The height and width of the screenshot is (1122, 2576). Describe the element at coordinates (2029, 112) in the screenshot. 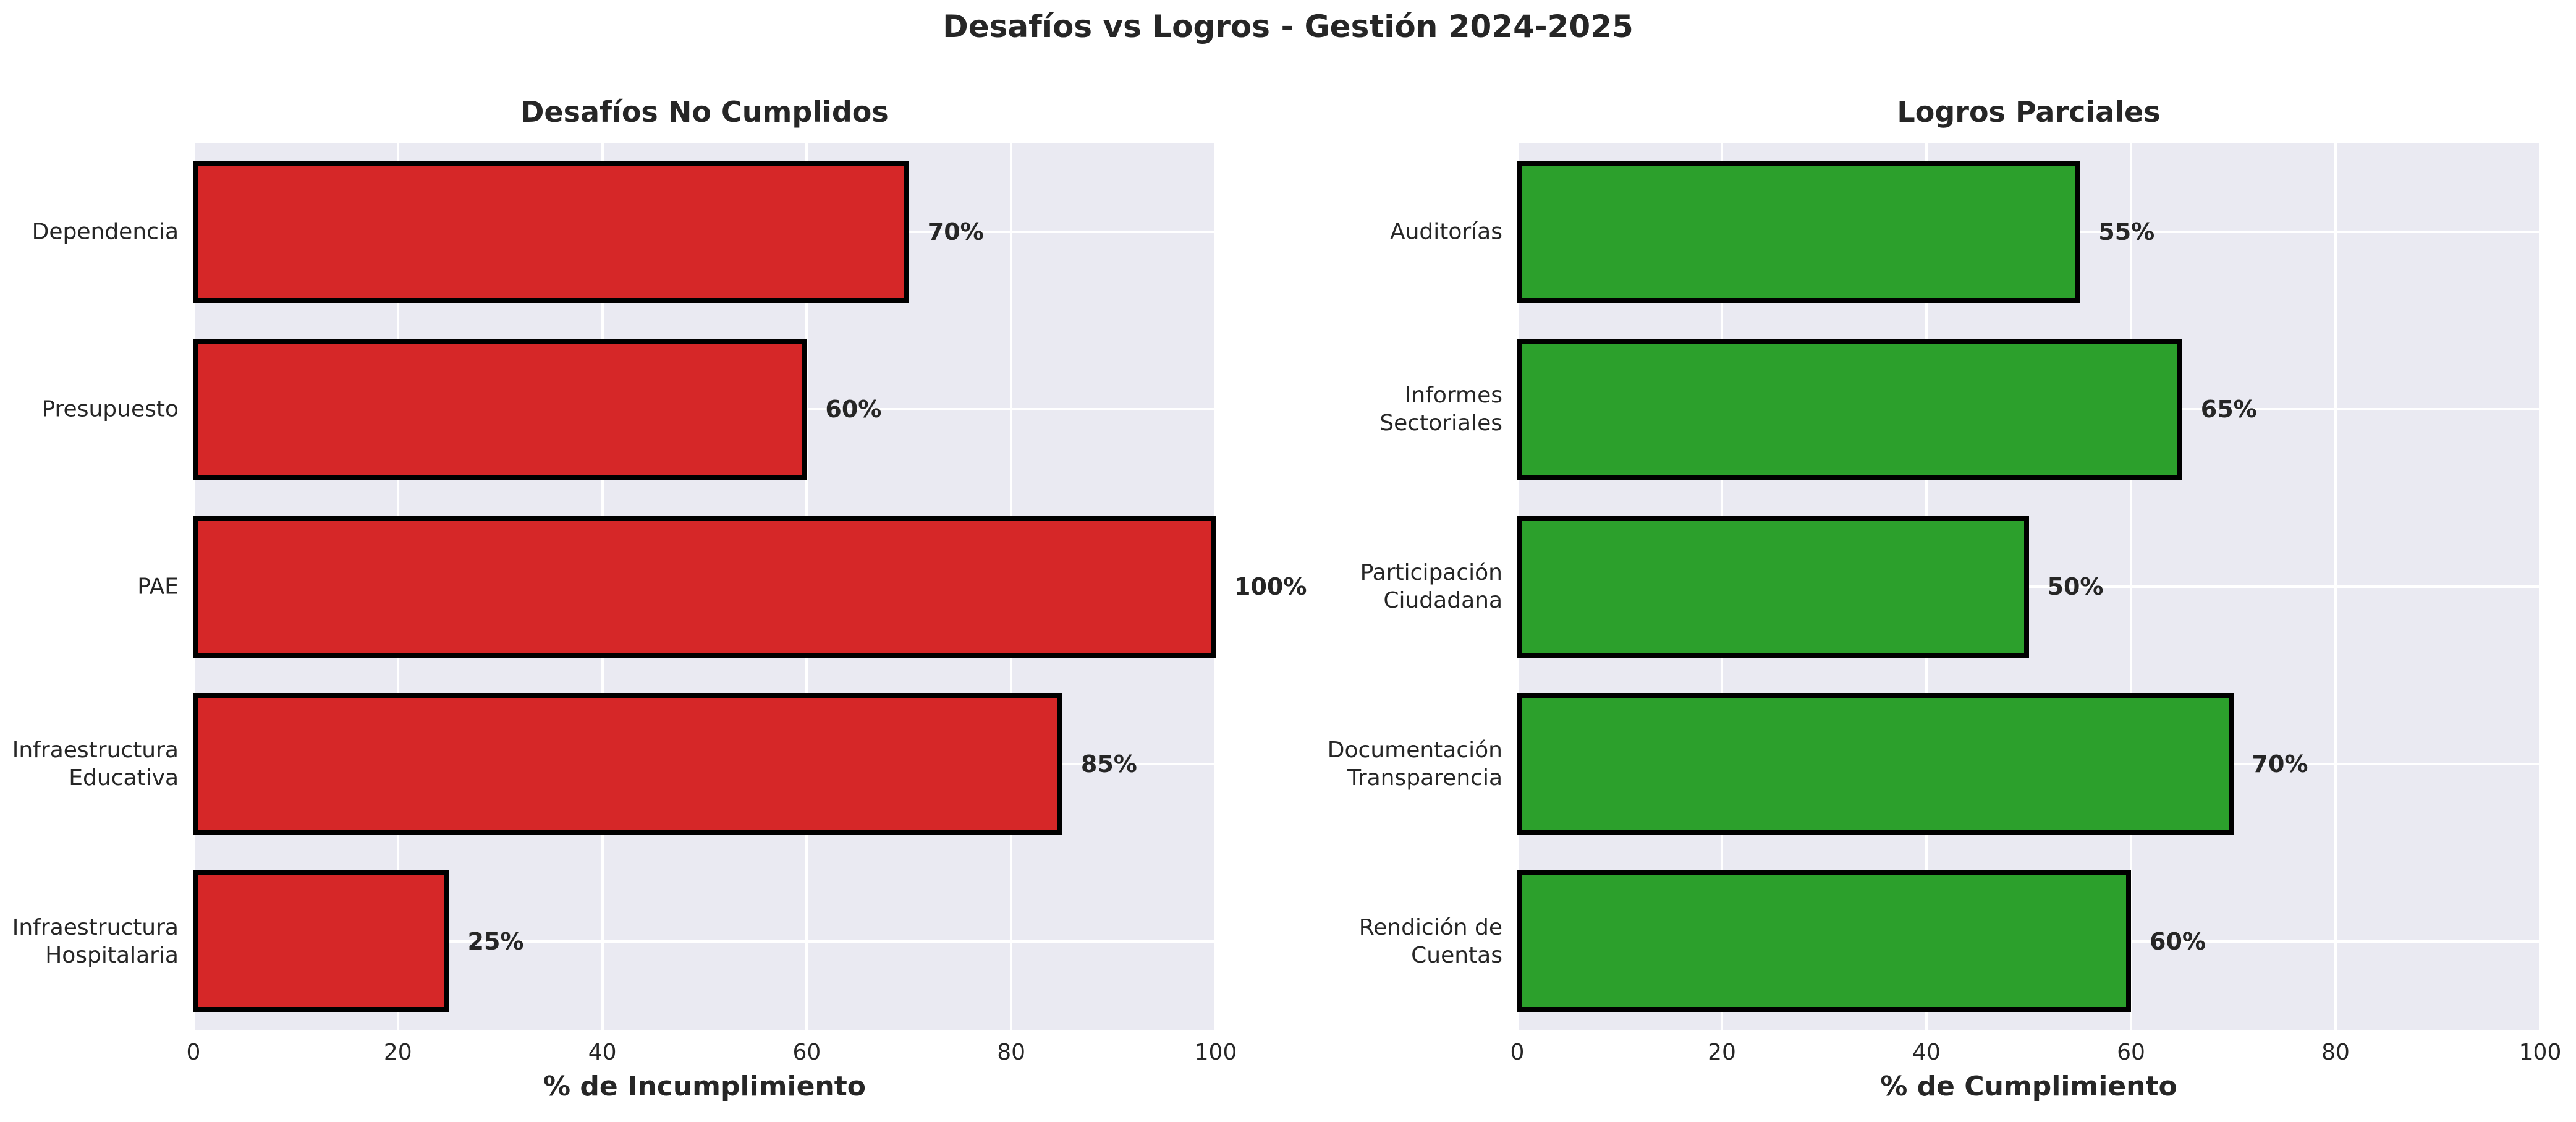

I see `subplot-title-logros: Logros Parciales` at that location.